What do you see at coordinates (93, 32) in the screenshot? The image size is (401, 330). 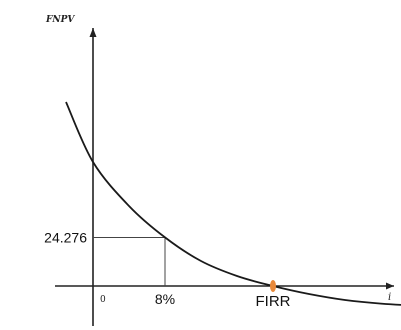 I see `y-axis-arrow-icon` at bounding box center [93, 32].